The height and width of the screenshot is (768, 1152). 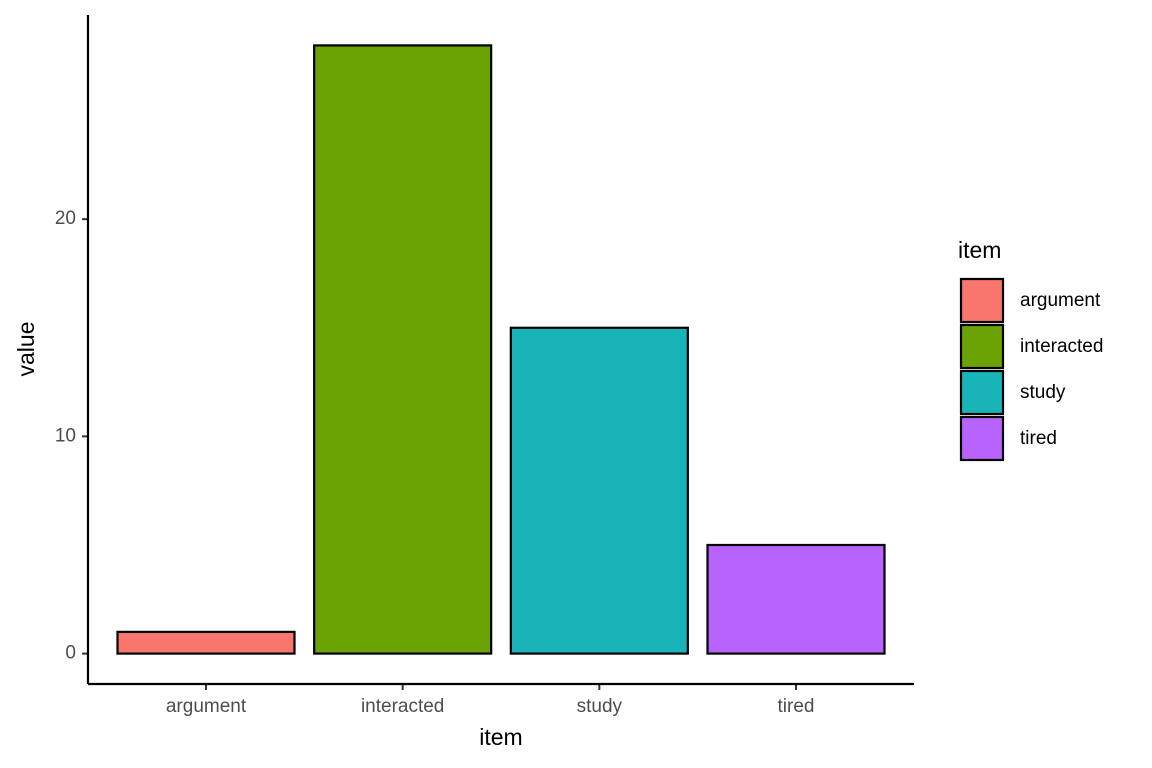 What do you see at coordinates (26, 349) in the screenshot?
I see `y-axis-title: value` at bounding box center [26, 349].